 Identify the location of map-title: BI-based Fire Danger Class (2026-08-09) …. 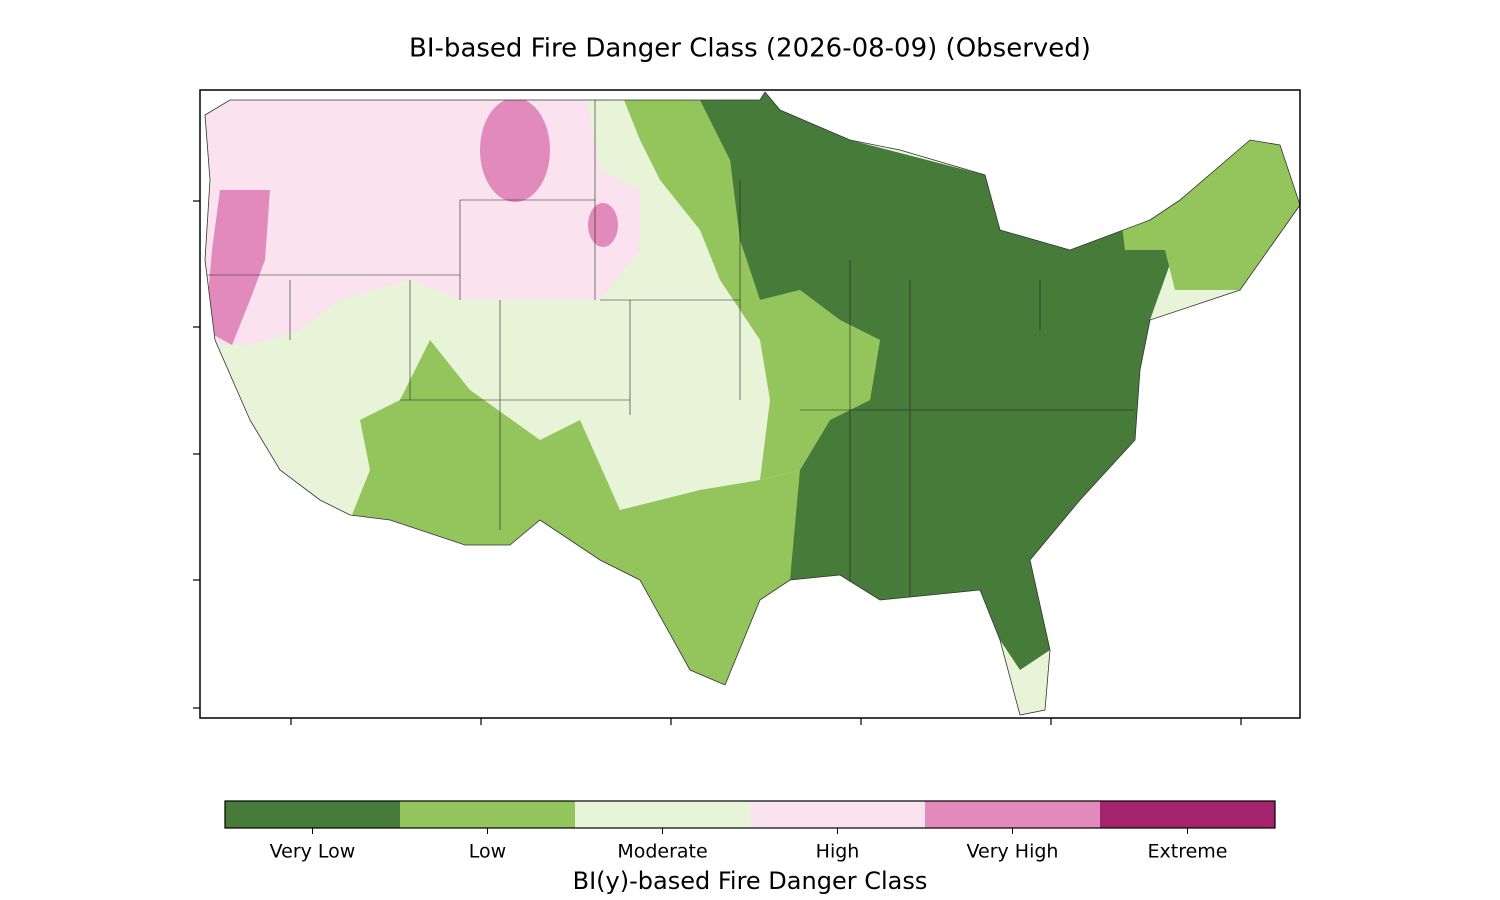
(750, 49).